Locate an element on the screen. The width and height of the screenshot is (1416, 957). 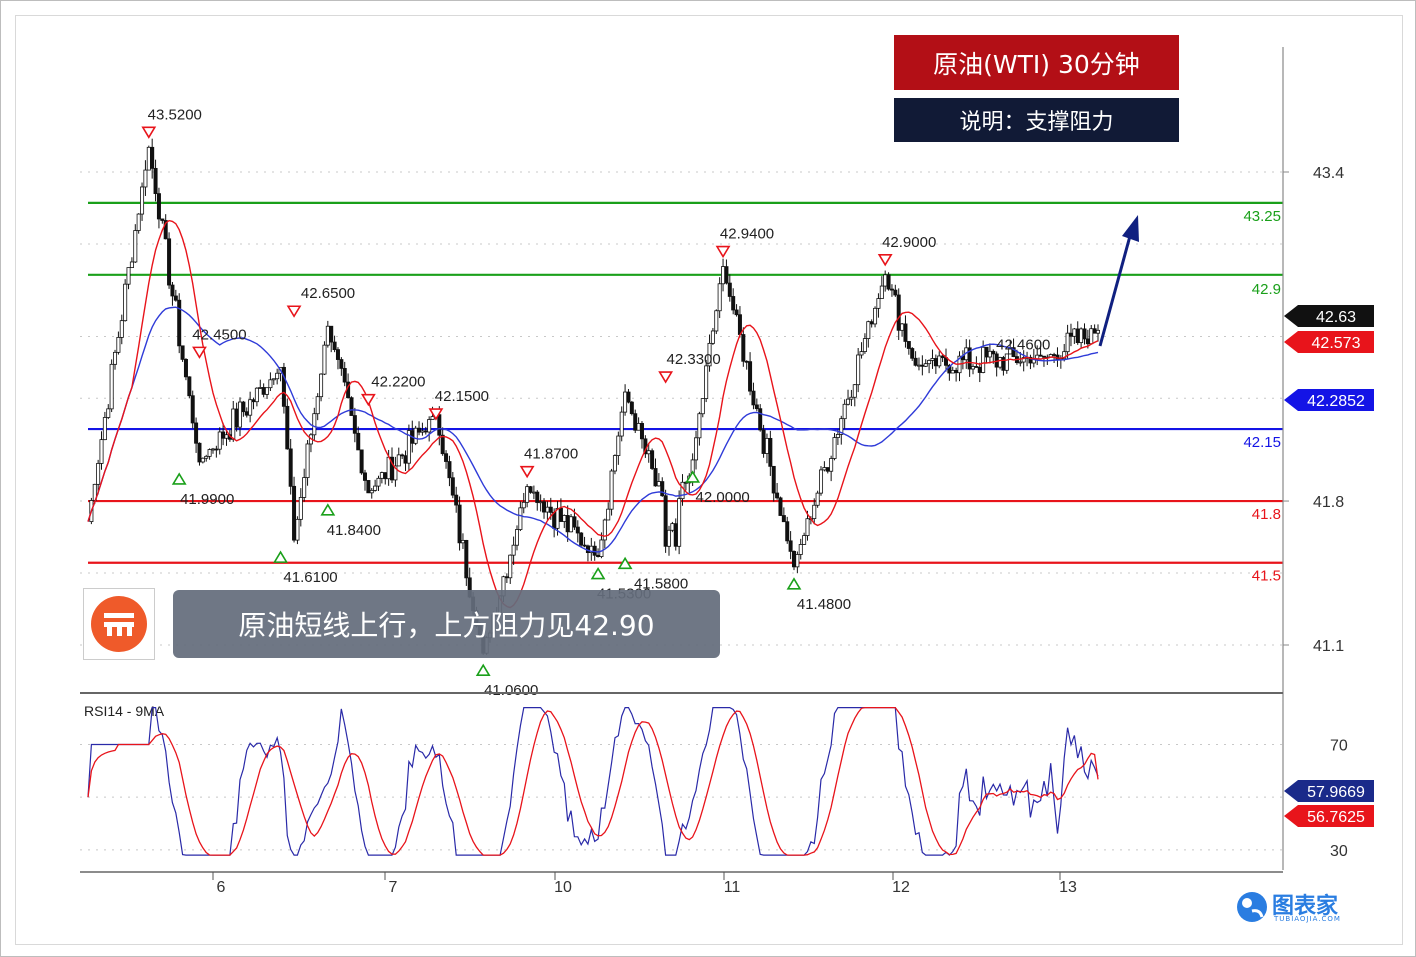
rsi-title: RSI14 - 9MA is located at coordinates (124, 711).